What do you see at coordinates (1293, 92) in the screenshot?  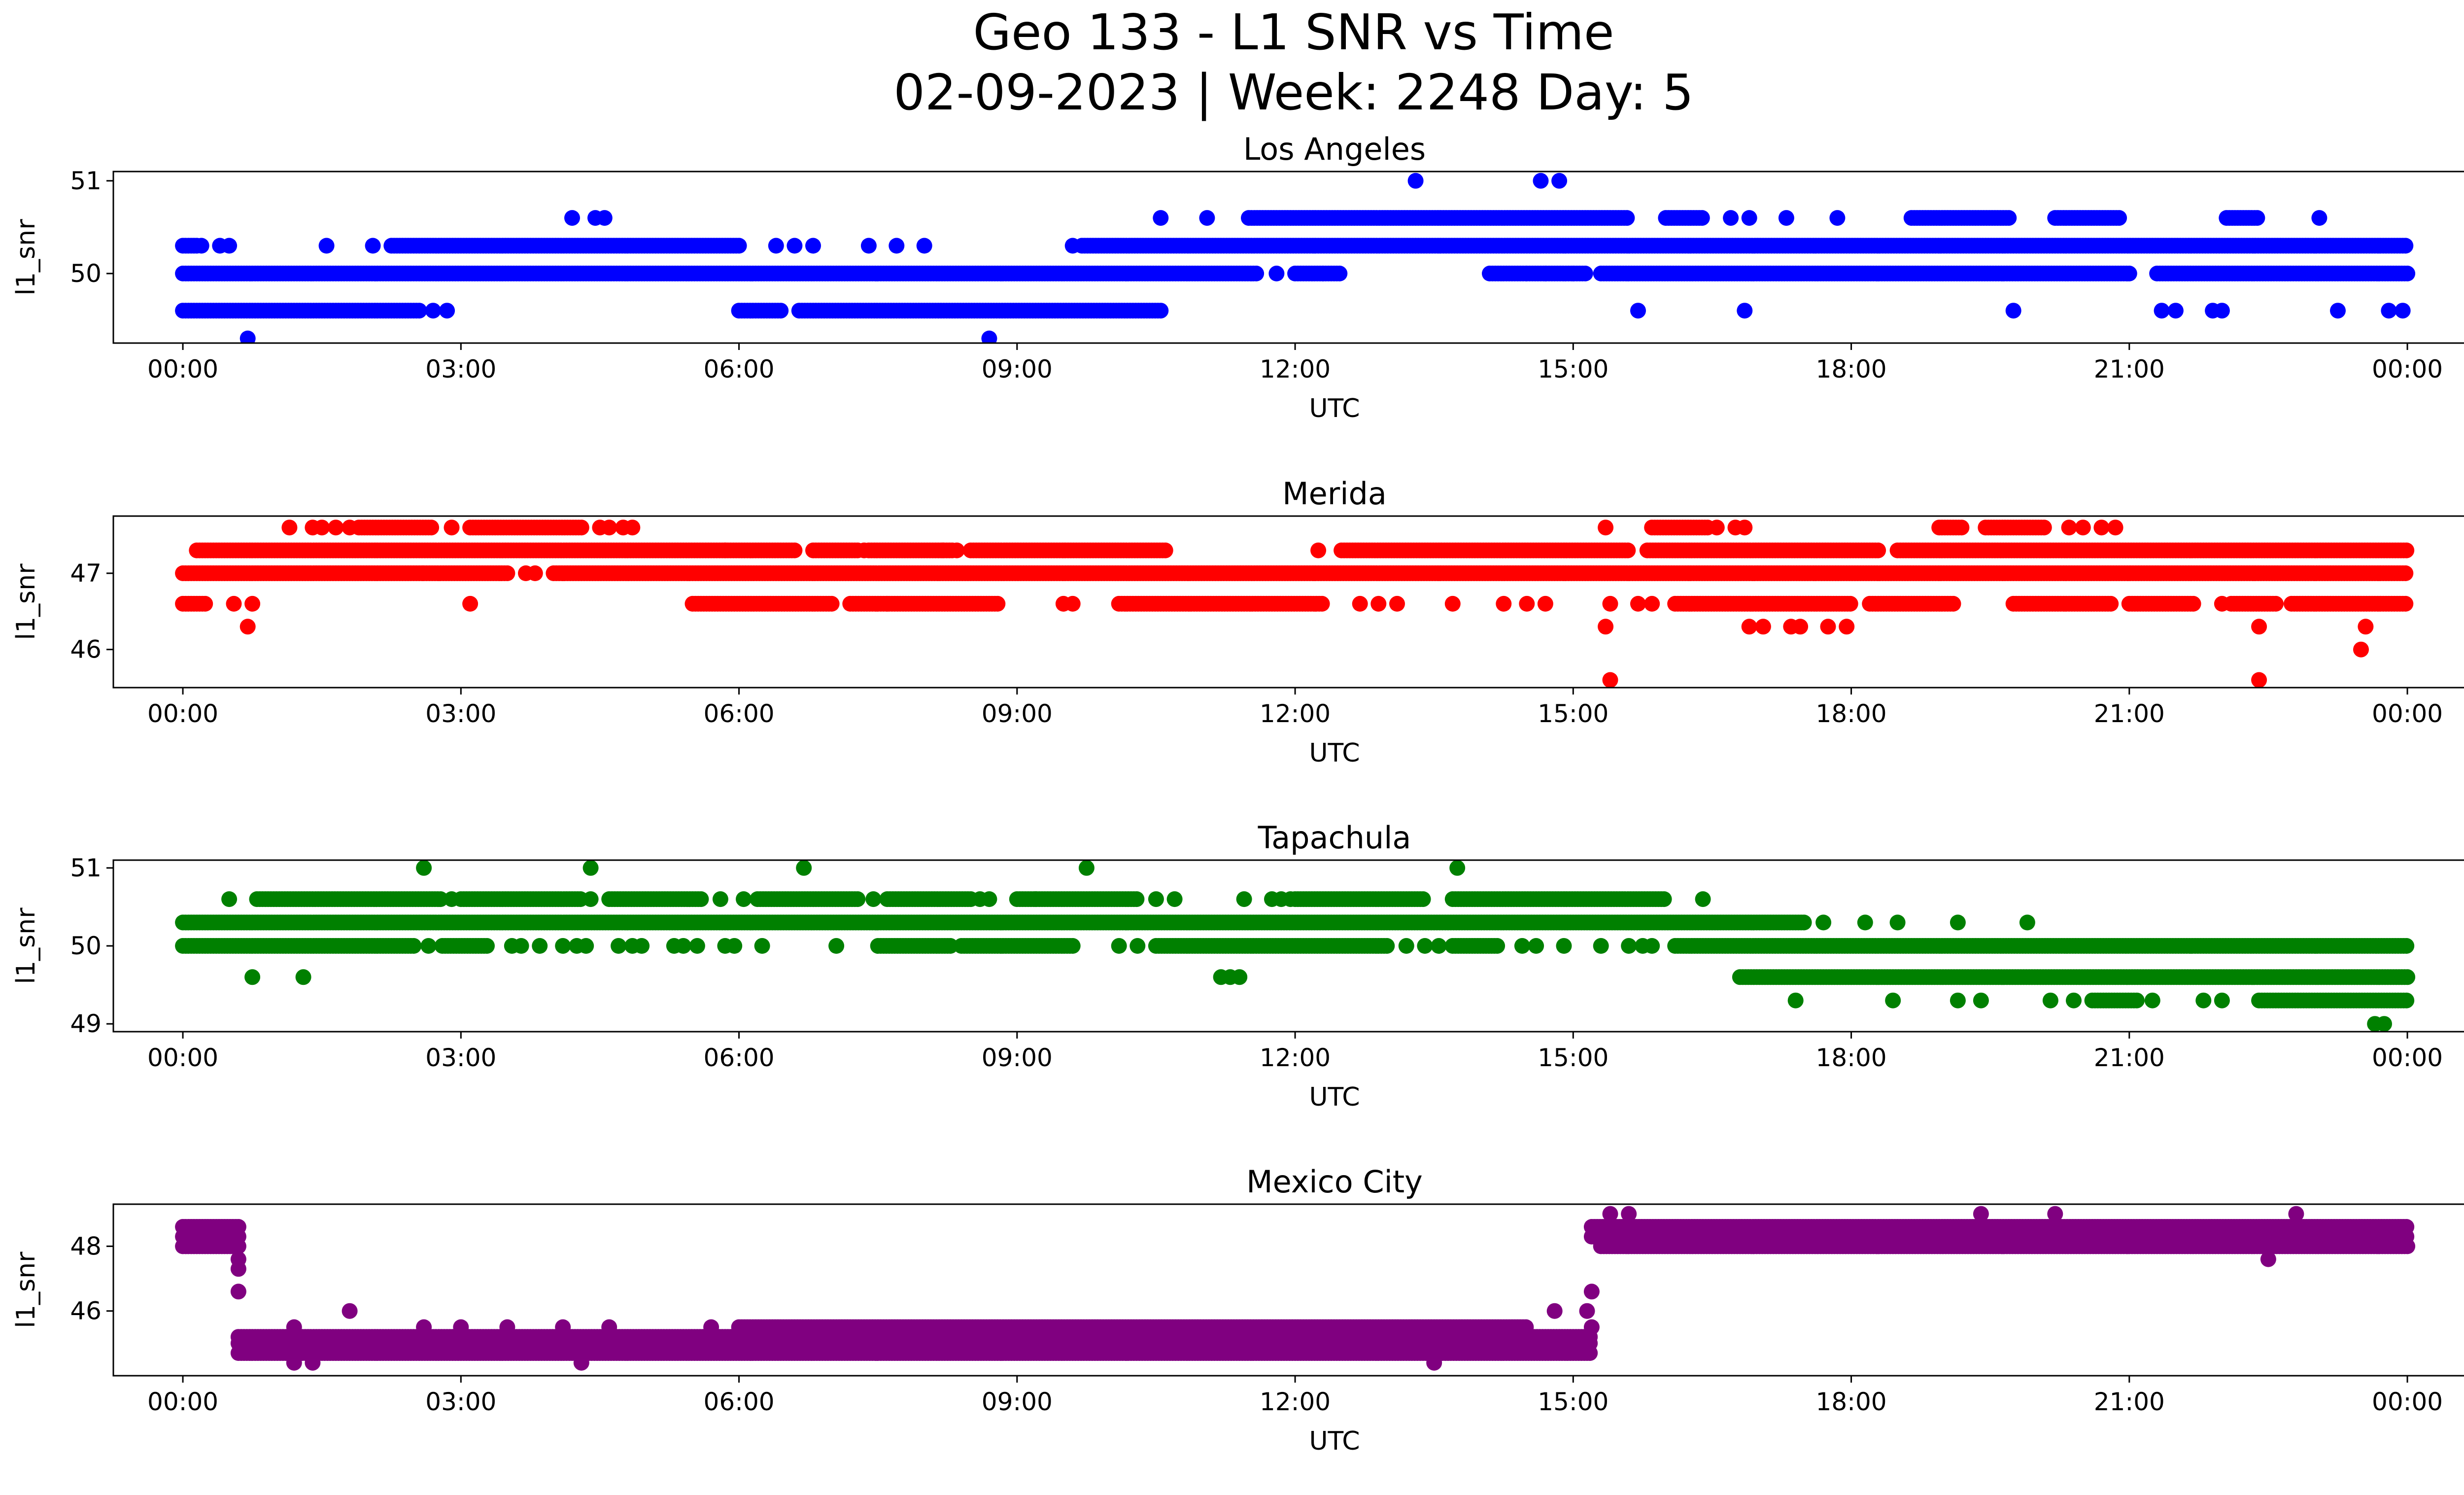 I see `figure-title-line2: 02-09-2023 | Week: 2248 Day: 5` at bounding box center [1293, 92].